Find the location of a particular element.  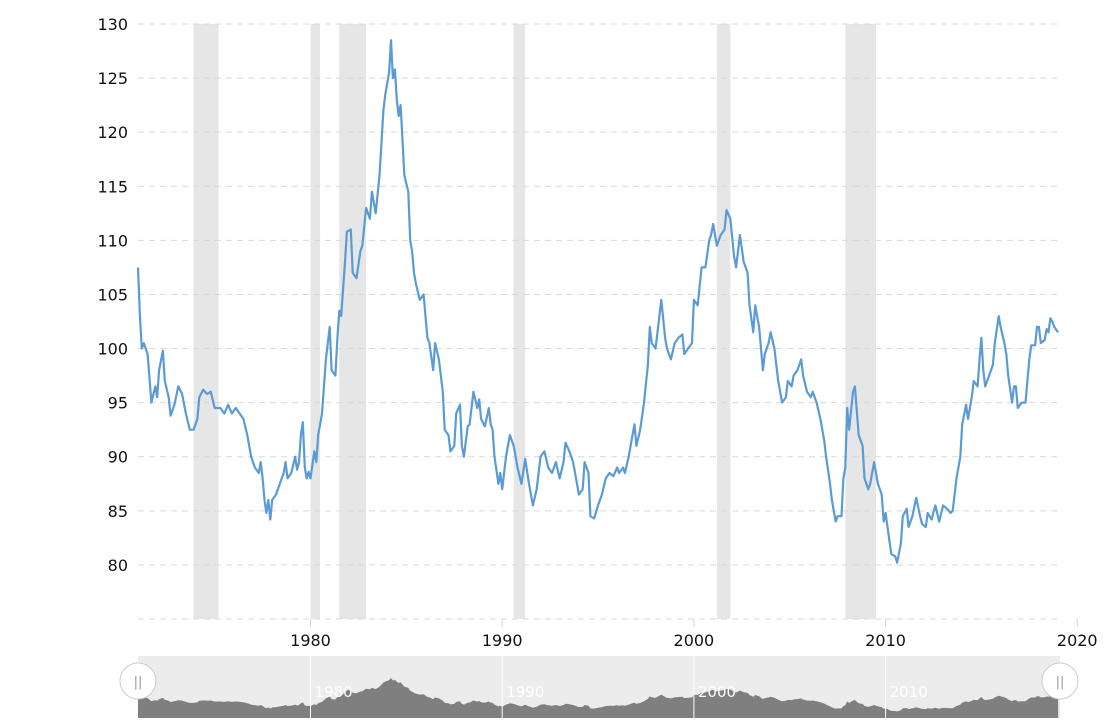

y-tick-label: 105 is located at coordinates (112, 294).